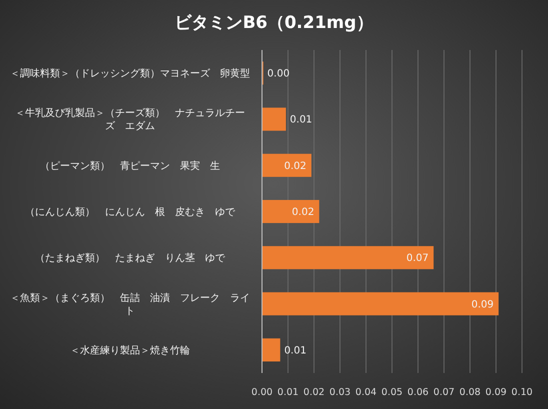  I want to click on y-tick-label: ＜牛乳及び乳製品＞（チーズ類） ナチュラルチーズ エダム, so click(130, 119).